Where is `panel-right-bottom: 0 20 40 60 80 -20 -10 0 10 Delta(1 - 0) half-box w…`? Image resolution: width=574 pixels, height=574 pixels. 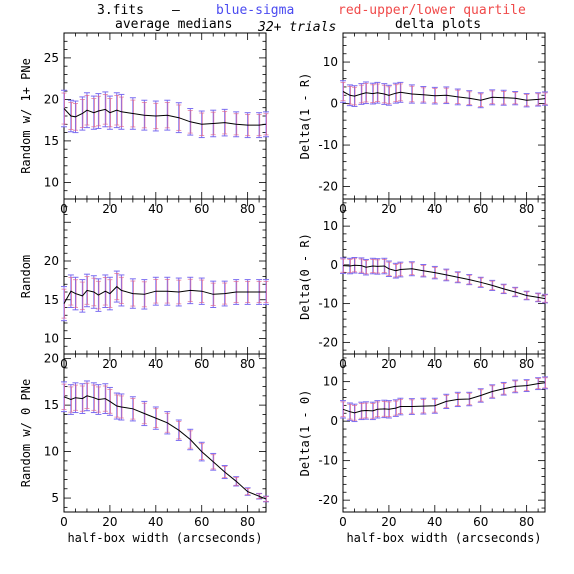
panel-right-bottom: 0 20 40 60 80 -20 -10 0 10 Delta(1 - 0) half-box w… is located at coordinates (423, 449).